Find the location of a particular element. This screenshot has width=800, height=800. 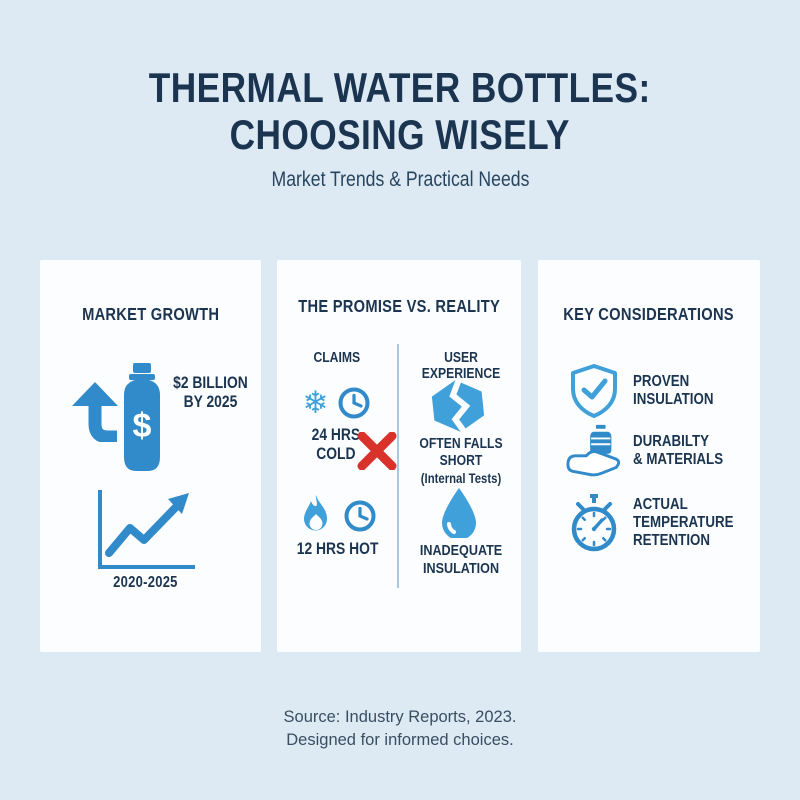

consideration-row: DURABILTY & MATERIALS is located at coordinates (652, 451).